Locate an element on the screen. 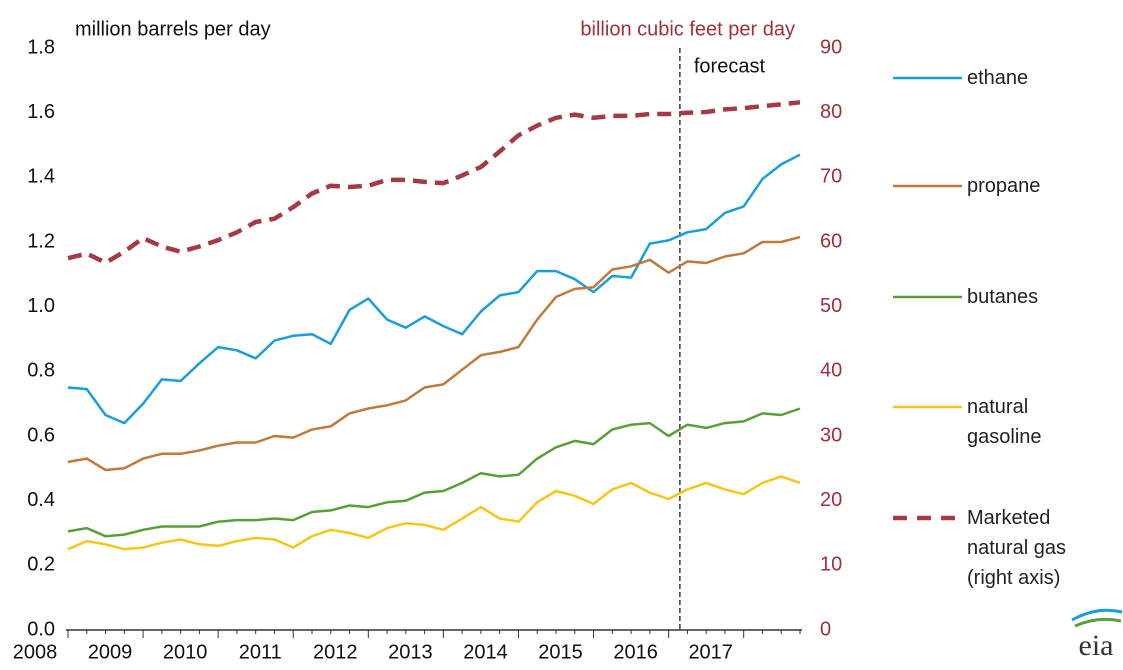 The image size is (1123, 670). x-tick-label: 2013 is located at coordinates (410, 652).